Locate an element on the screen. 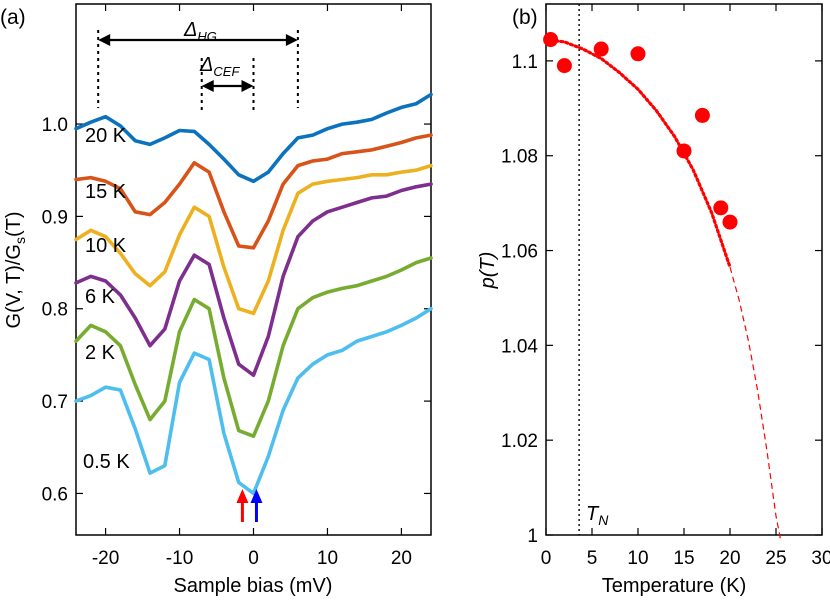 Image resolution: width=830 pixels, height=613 pixels. y-tick-label: 1 is located at coordinates (532, 536).